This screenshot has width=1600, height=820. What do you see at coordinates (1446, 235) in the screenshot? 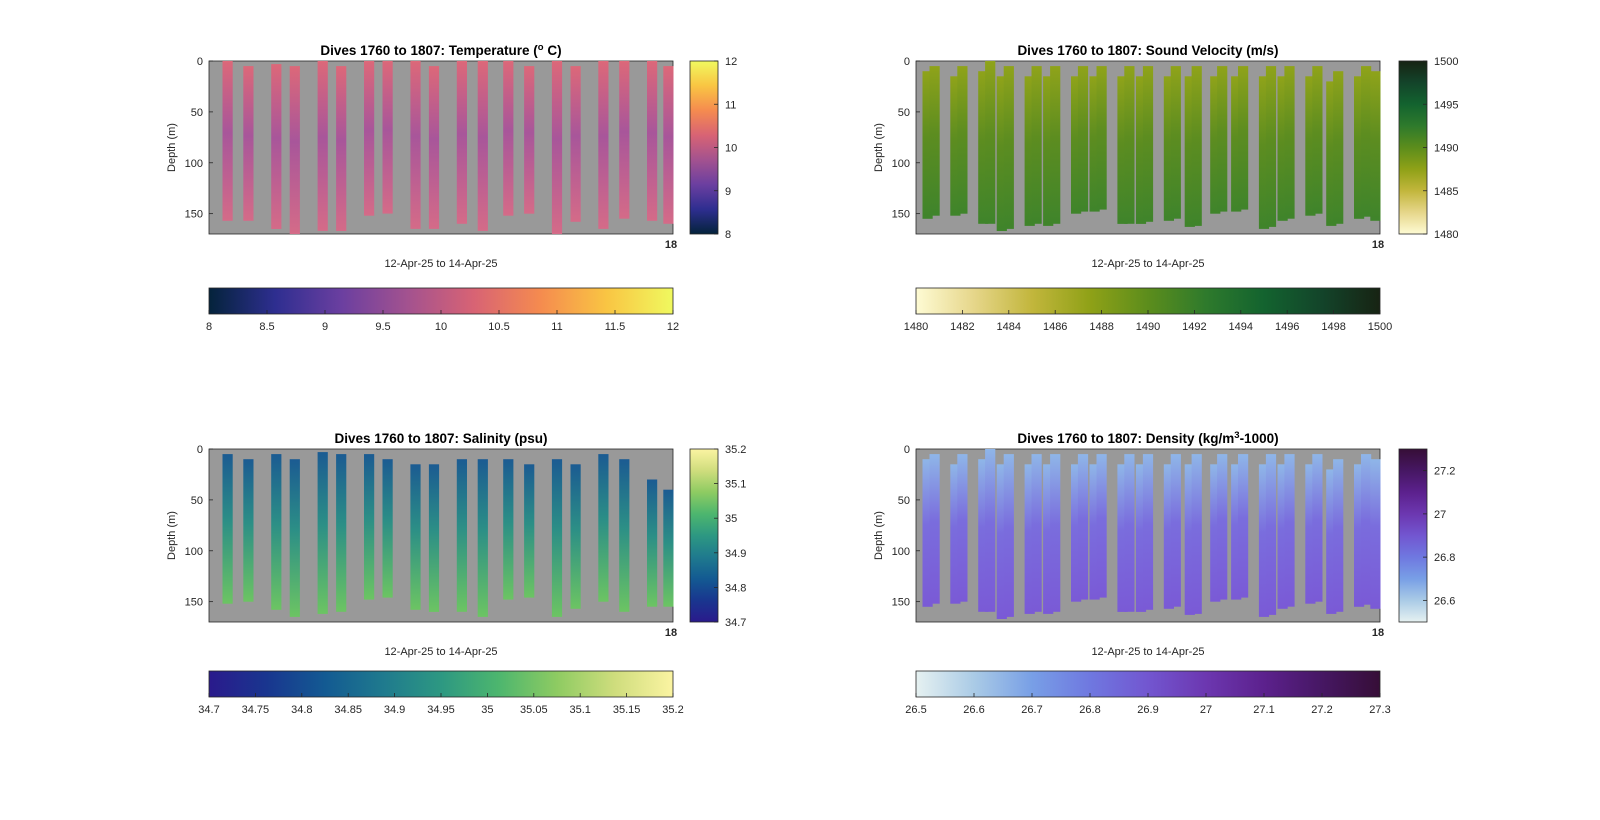
I see `colorbar-tick-label: 1480` at bounding box center [1446, 235].